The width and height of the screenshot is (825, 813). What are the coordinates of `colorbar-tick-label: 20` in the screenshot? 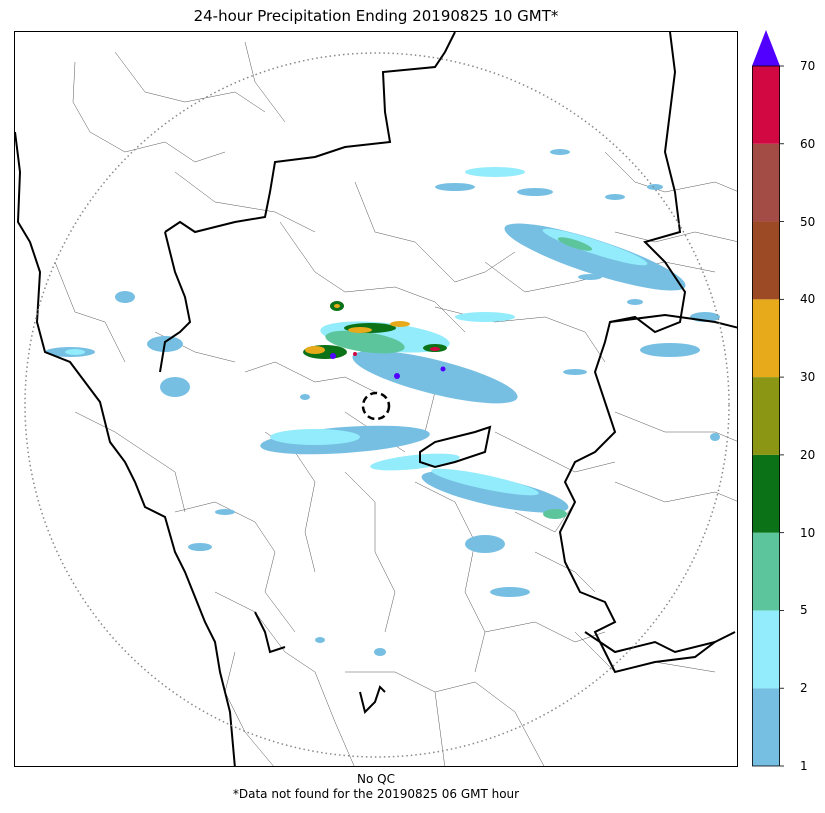 It's located at (808, 454).